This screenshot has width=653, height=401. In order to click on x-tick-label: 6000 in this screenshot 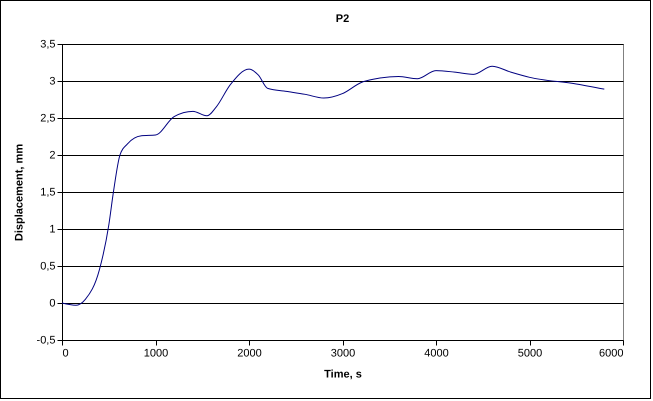, I will do `click(611, 354)`.